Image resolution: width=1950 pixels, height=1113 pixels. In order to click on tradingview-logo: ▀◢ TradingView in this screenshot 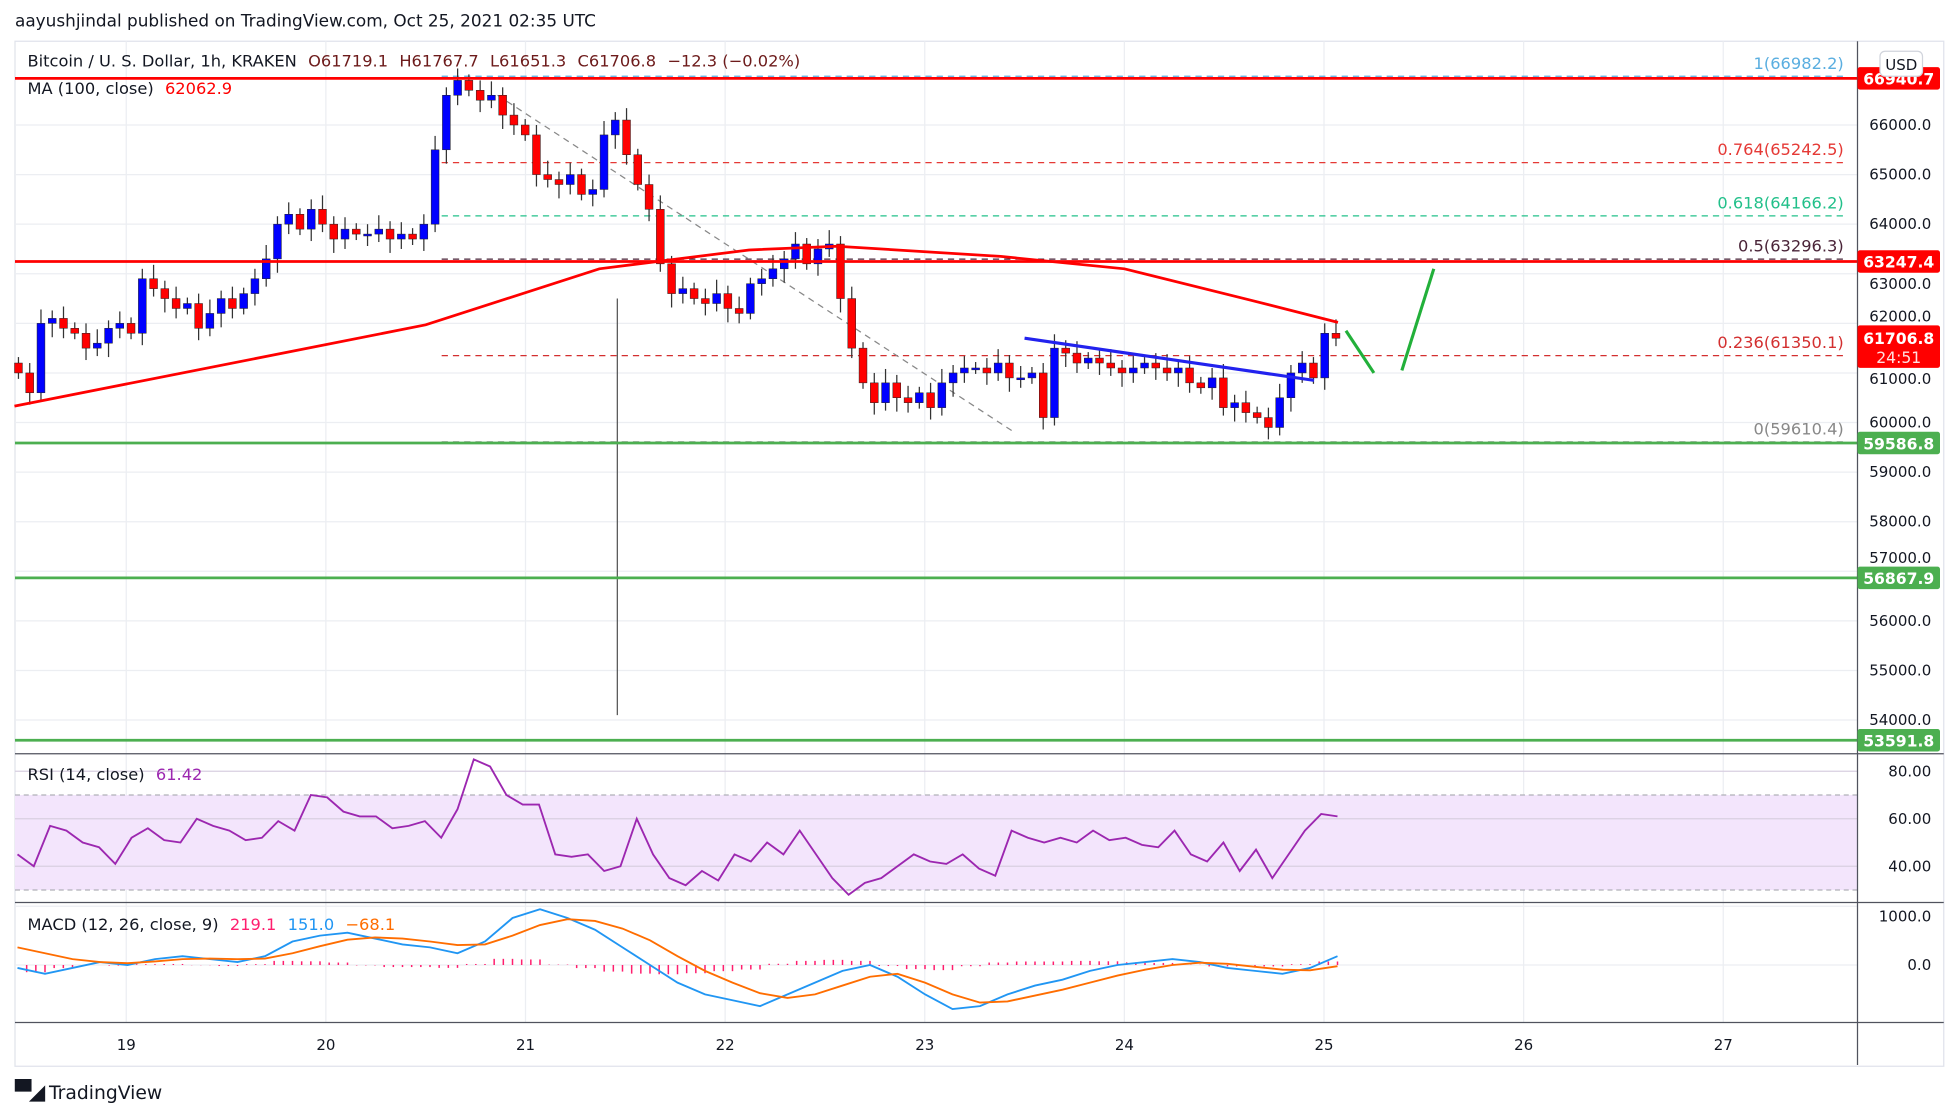, I will do `click(88, 1092)`.